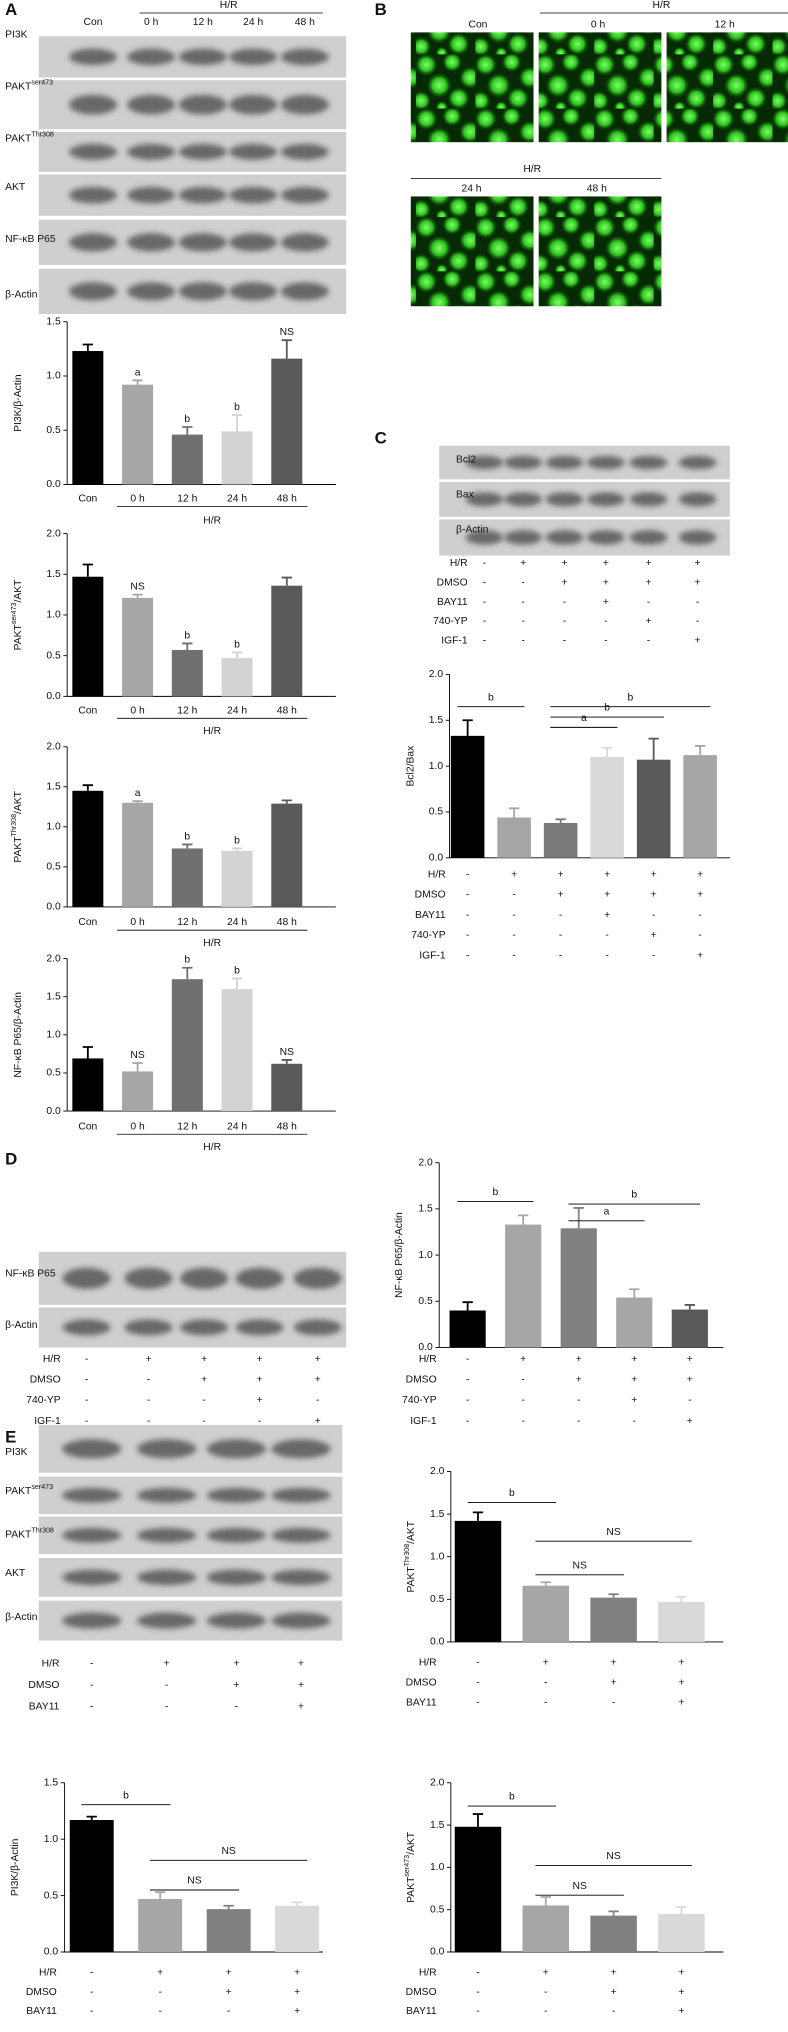  I want to click on lane-label: 0 h, so click(151, 22).